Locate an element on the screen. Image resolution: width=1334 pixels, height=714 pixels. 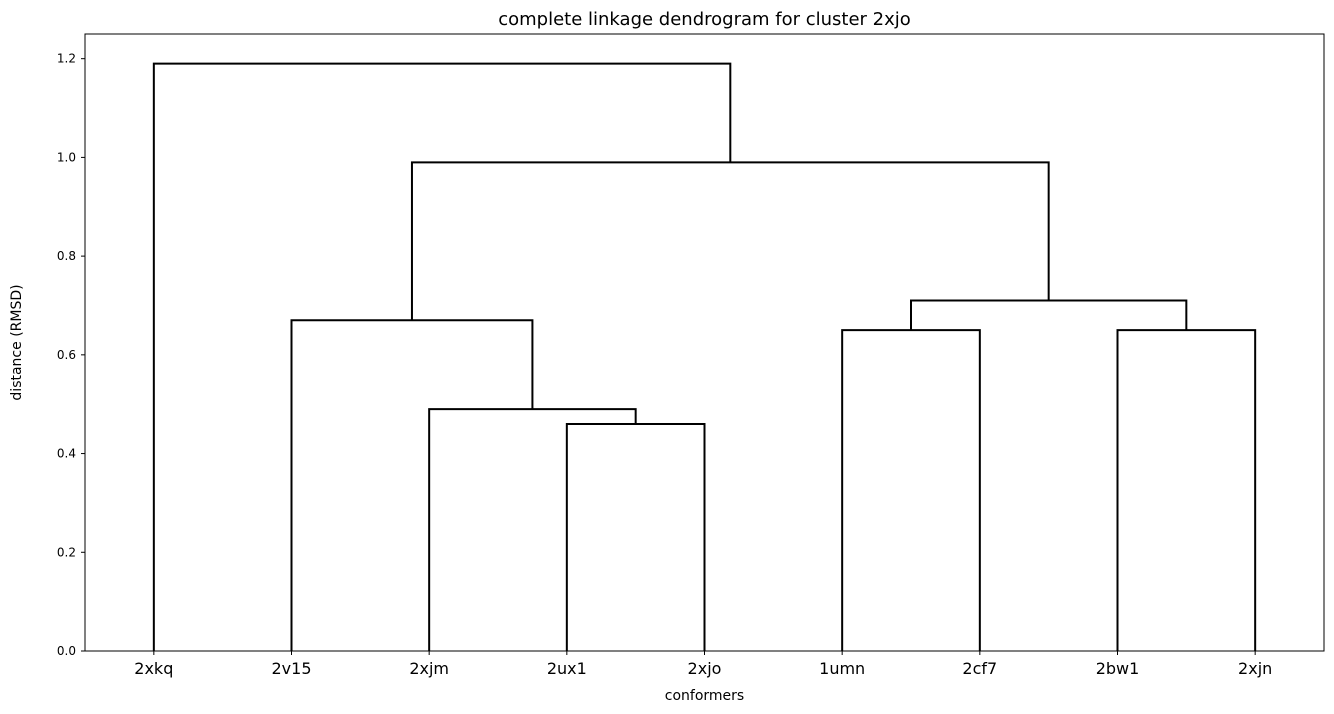
y-axis-ticks: 0.0 0.2 0.4 0.6 0.8 1.0 1.2 is located at coordinates (71, 355).